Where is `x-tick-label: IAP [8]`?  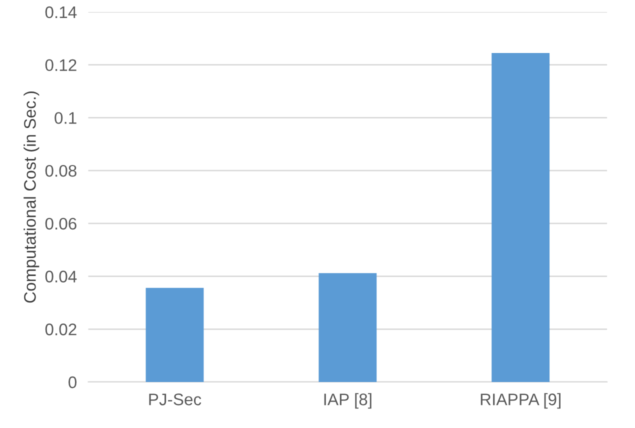 x-tick-label: IAP [8] is located at coordinates (348, 401).